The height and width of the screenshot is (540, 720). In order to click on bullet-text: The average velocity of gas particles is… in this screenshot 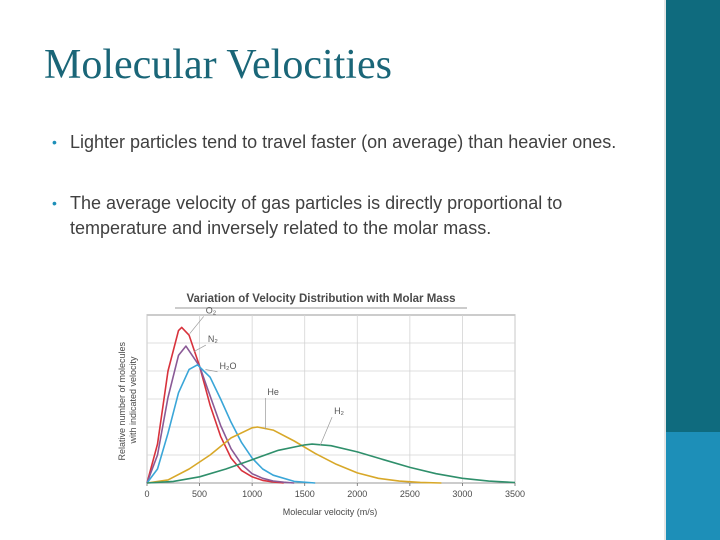, I will do `click(316, 216)`.